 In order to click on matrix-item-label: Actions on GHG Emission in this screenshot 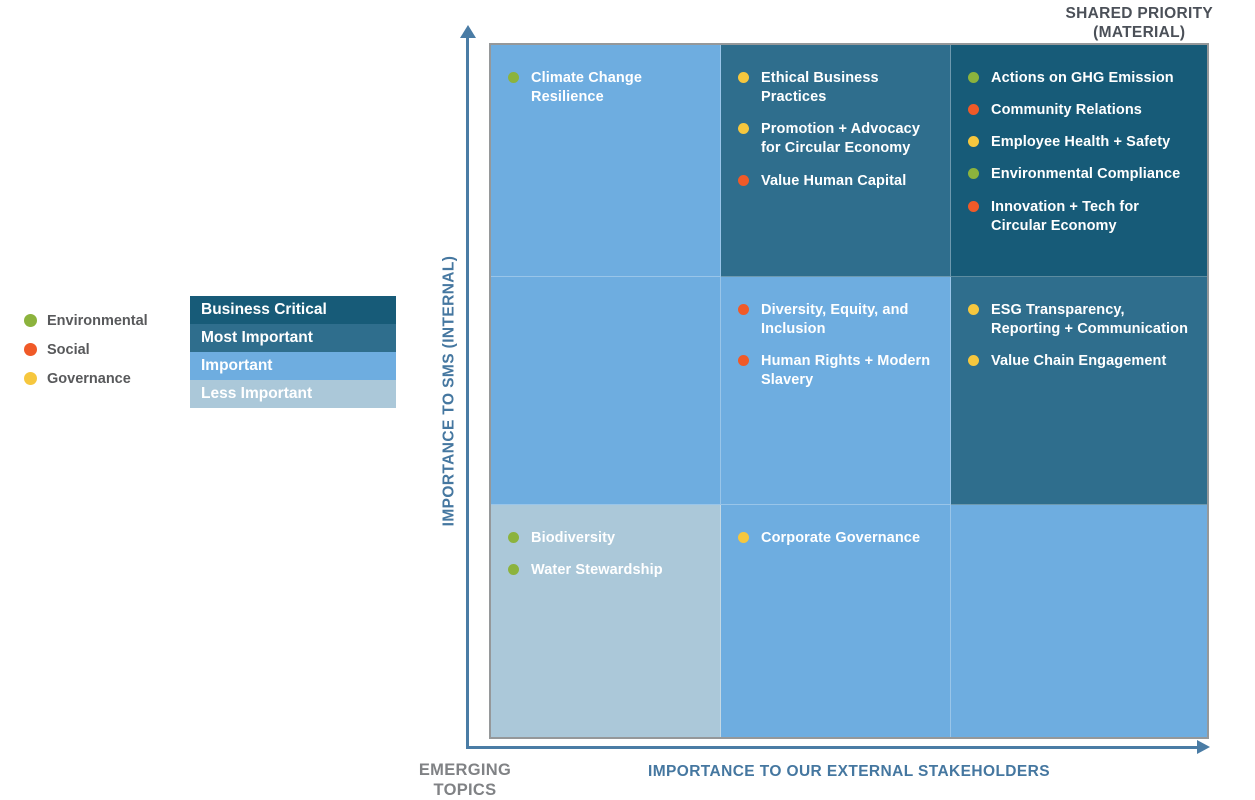, I will do `click(1082, 78)`.